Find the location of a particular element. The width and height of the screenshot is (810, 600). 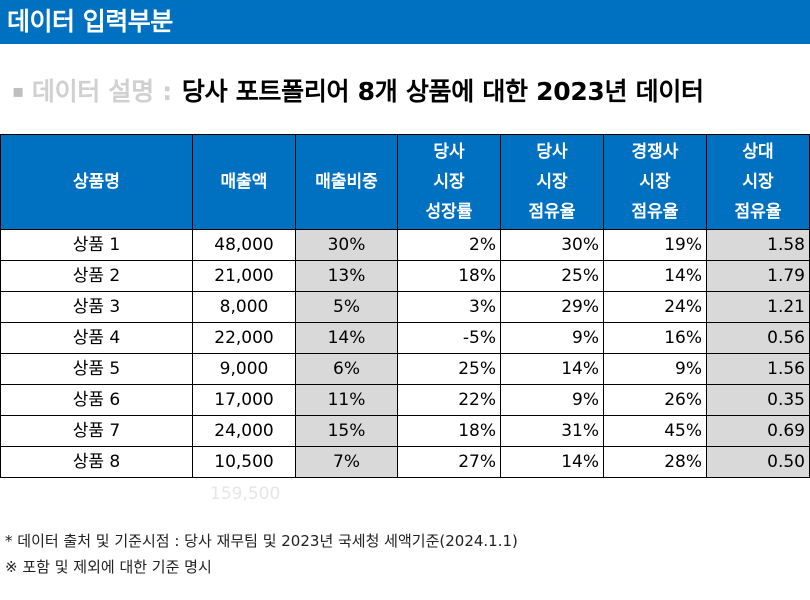

header-cell: 당사 시장 점유율 is located at coordinates (552, 182).